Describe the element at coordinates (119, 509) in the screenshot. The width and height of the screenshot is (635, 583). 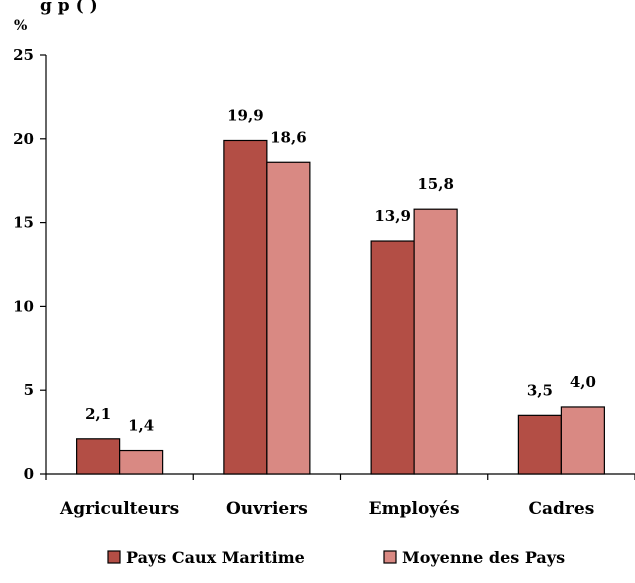
I see `x-tick-label: Agriculteurs` at that location.